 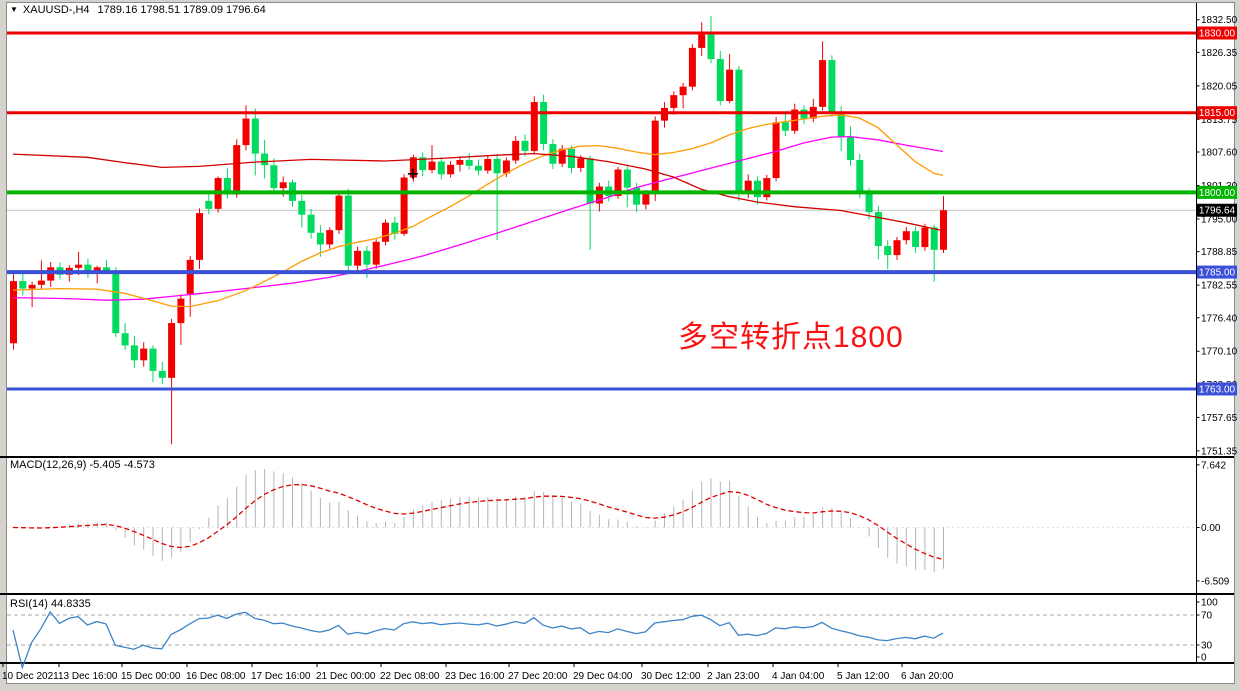 I want to click on time-label: 21 Dec 00:00, so click(x=346, y=676).